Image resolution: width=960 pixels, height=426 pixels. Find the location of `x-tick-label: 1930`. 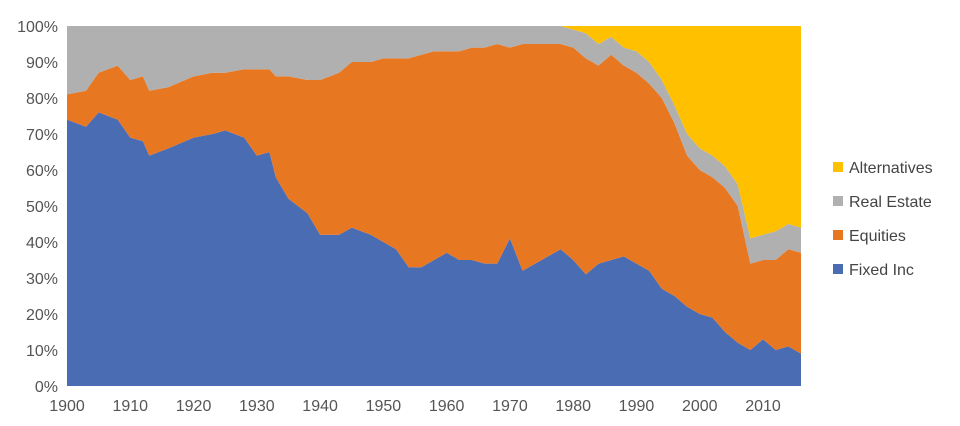

x-tick-label: 1930 is located at coordinates (257, 406).